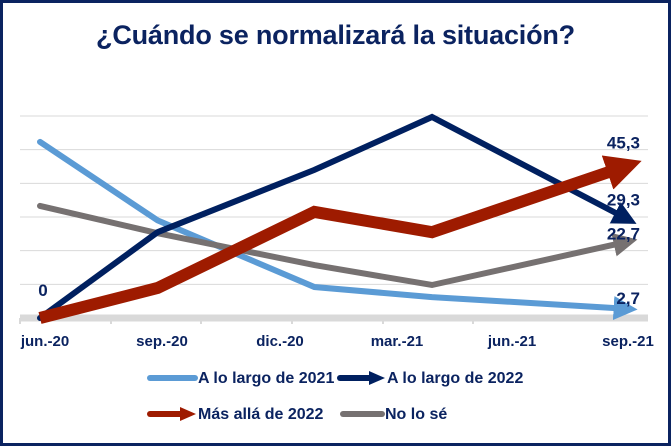 This screenshot has width=671, height=446. What do you see at coordinates (397, 341) in the screenshot?
I see `x-tick-label: mar.-21` at bounding box center [397, 341].